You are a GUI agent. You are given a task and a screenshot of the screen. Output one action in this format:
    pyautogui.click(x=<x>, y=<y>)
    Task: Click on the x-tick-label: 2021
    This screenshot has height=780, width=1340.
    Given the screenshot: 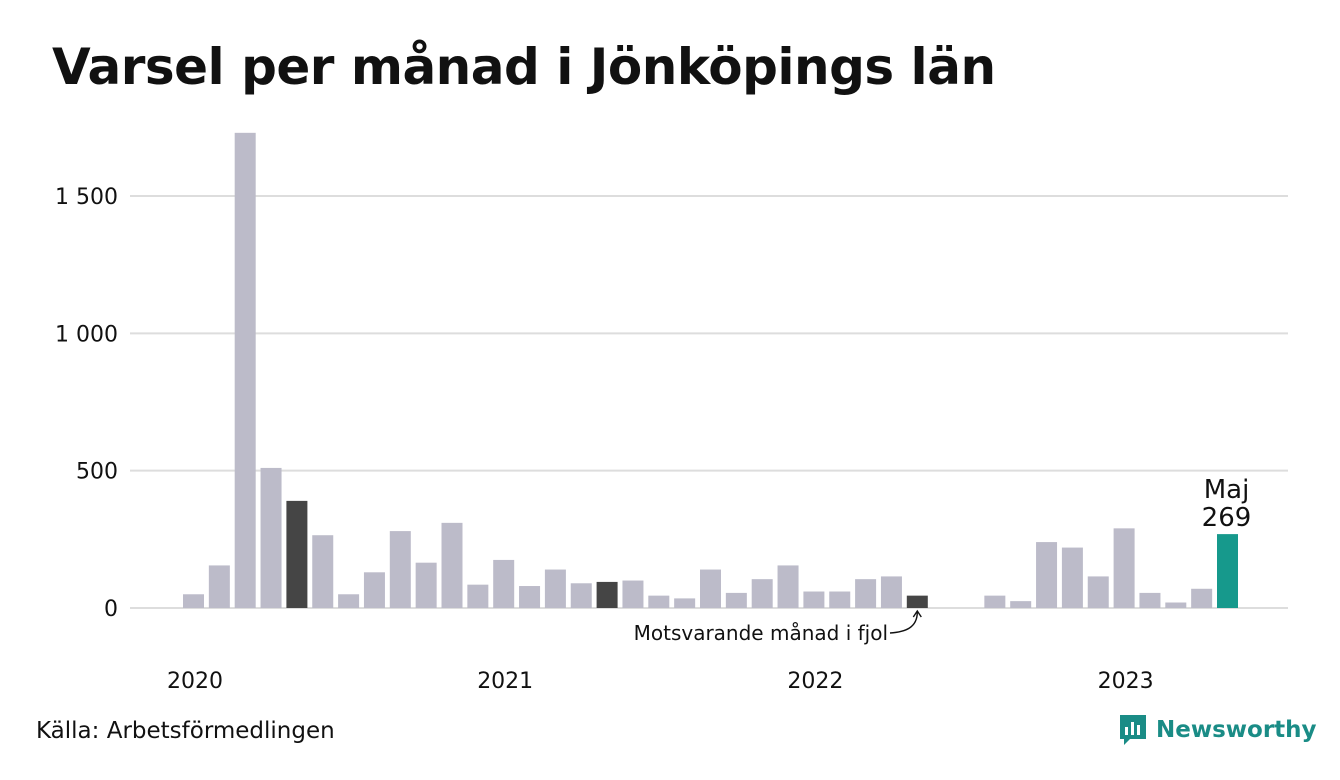 What is the action you would take?
    pyautogui.click(x=505, y=681)
    